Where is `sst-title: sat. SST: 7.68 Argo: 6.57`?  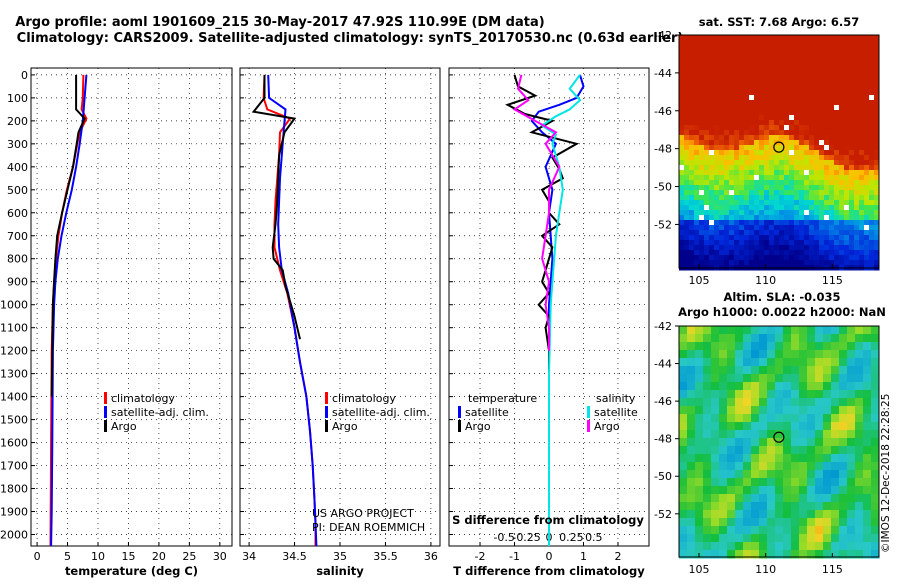
sst-title: sat. SST: 7.68 Argo: 6.57 is located at coordinates (779, 22).